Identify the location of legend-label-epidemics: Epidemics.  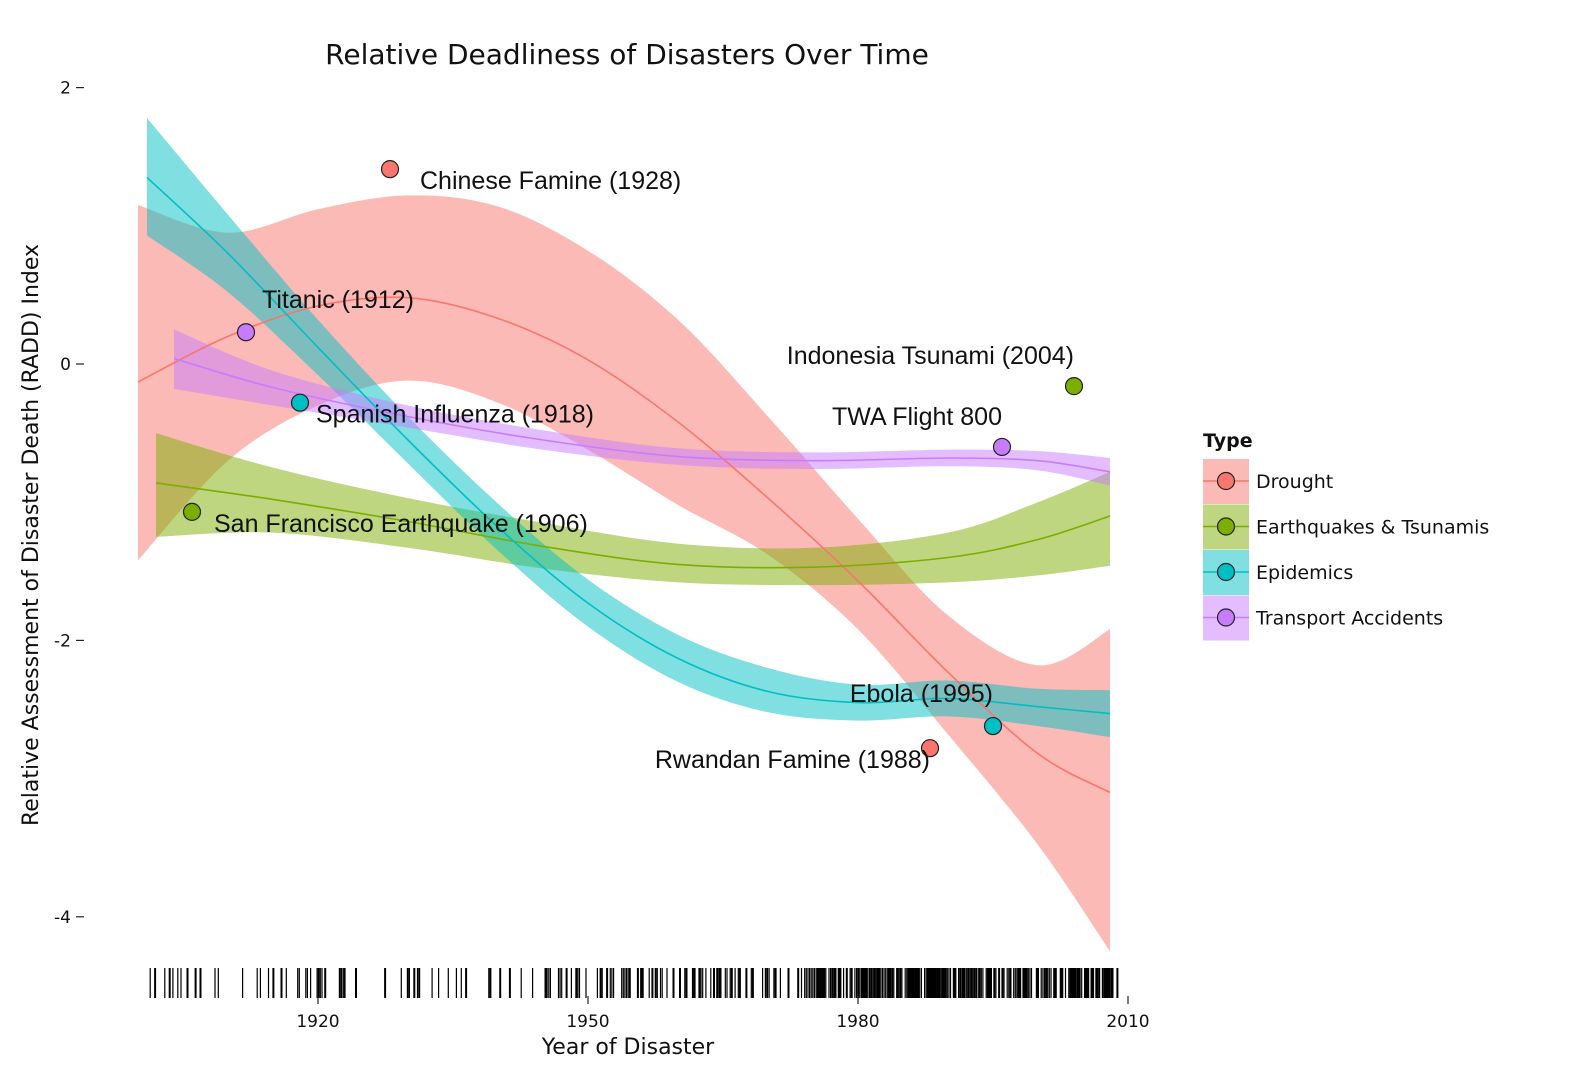
(1304, 573).